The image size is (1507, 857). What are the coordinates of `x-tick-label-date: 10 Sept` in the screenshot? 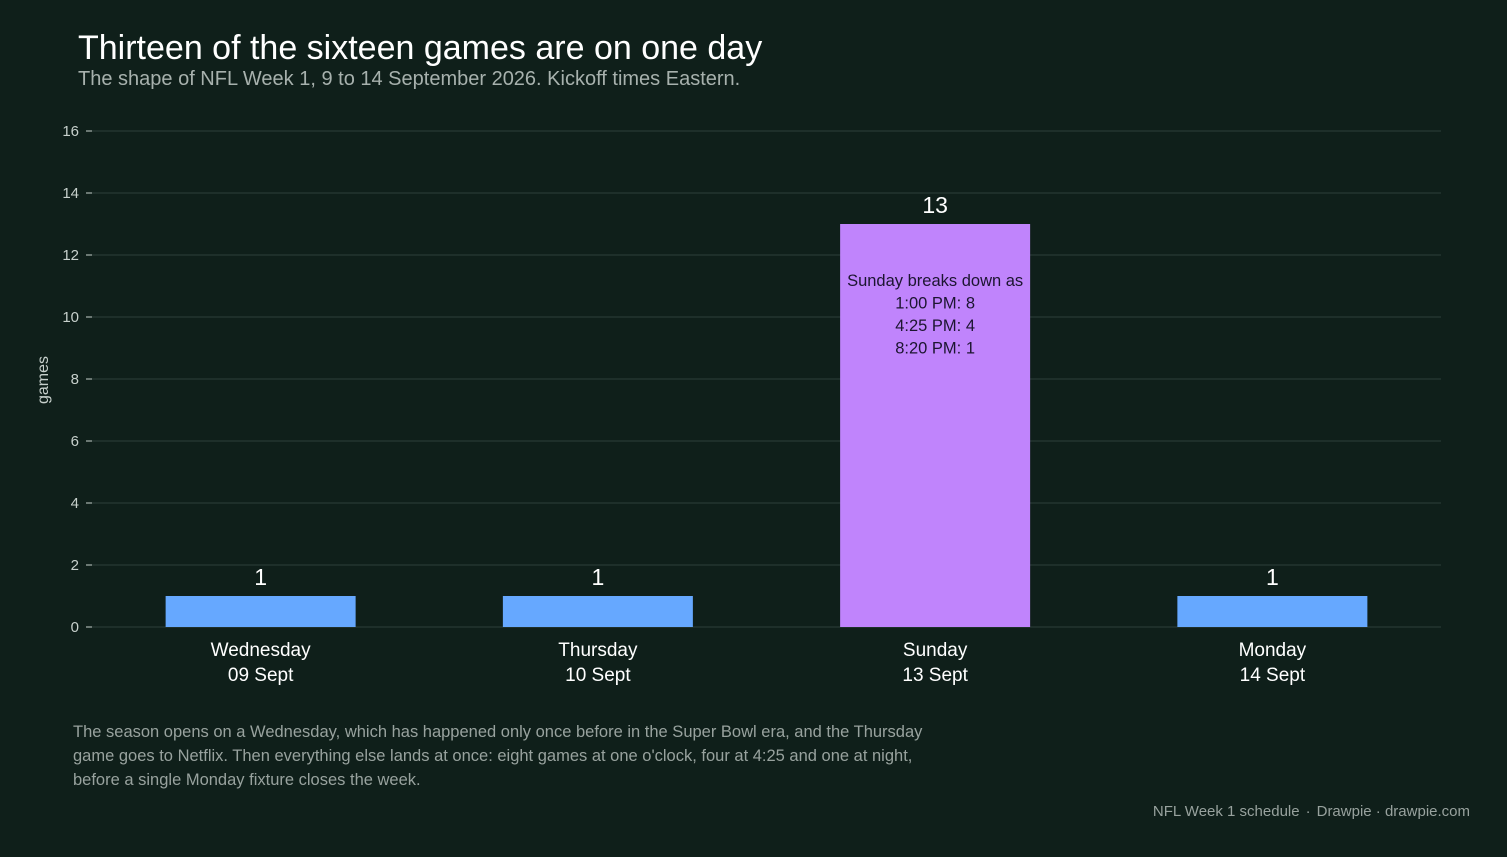 It's located at (598, 675).